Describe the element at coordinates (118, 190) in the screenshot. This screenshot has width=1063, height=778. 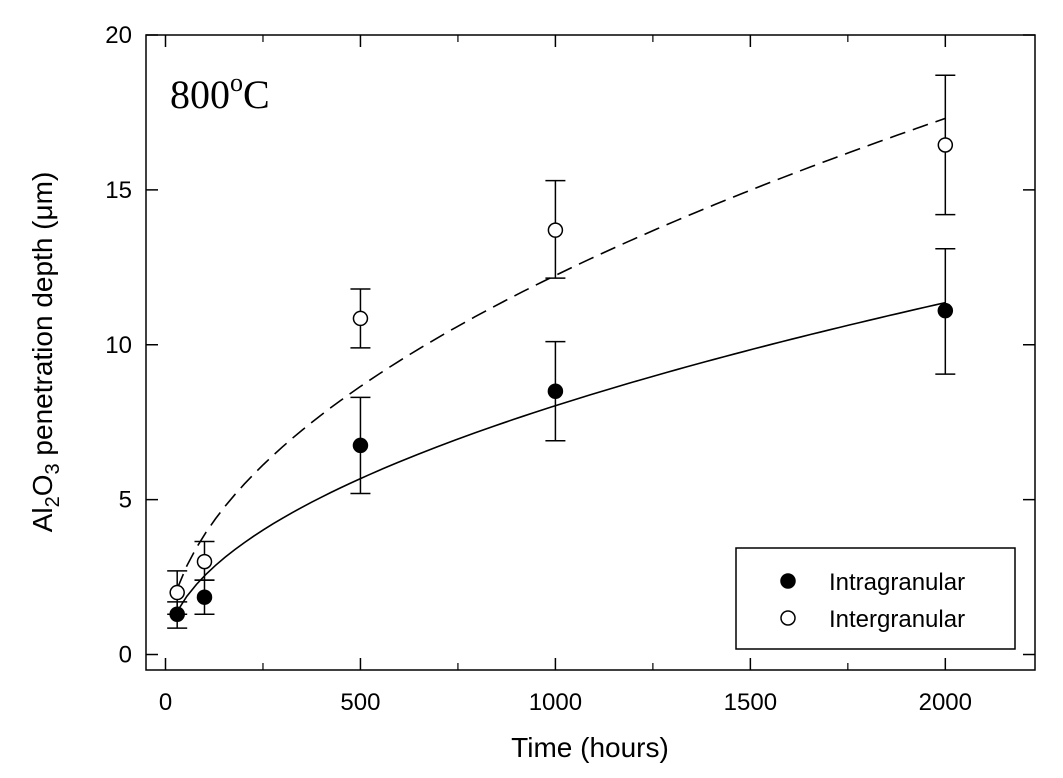
I see `y-tick-label: 15` at that location.